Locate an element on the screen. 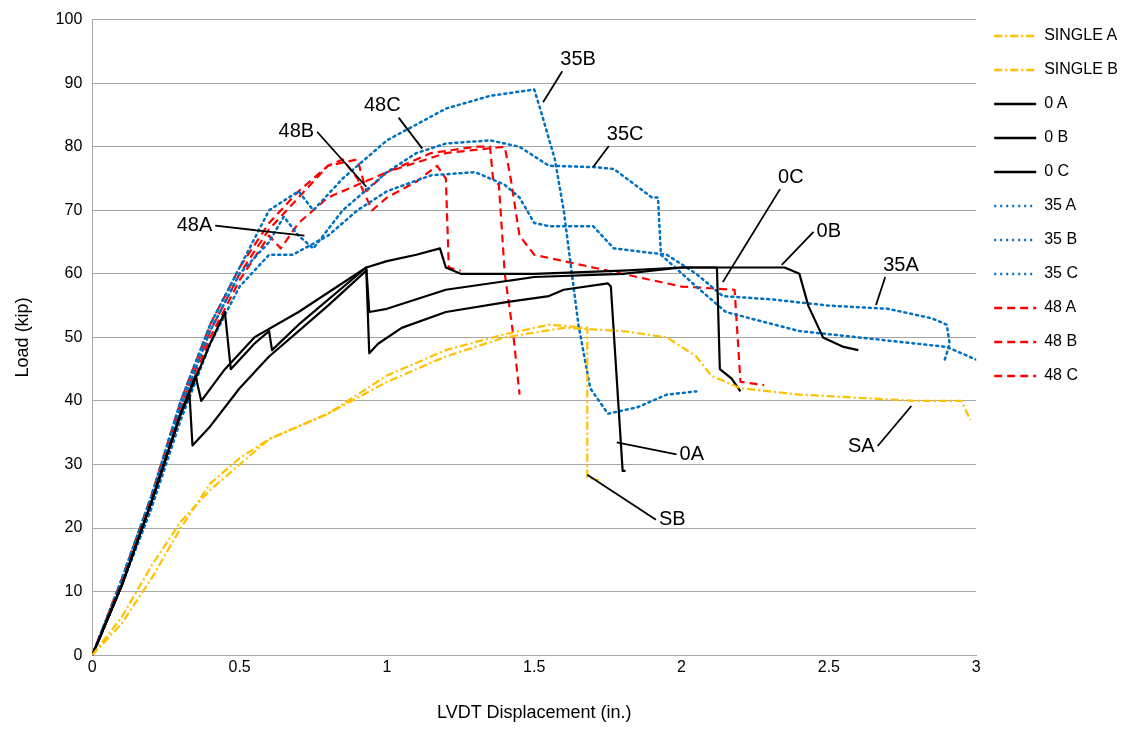  x-tick-label: 2 is located at coordinates (682, 667).